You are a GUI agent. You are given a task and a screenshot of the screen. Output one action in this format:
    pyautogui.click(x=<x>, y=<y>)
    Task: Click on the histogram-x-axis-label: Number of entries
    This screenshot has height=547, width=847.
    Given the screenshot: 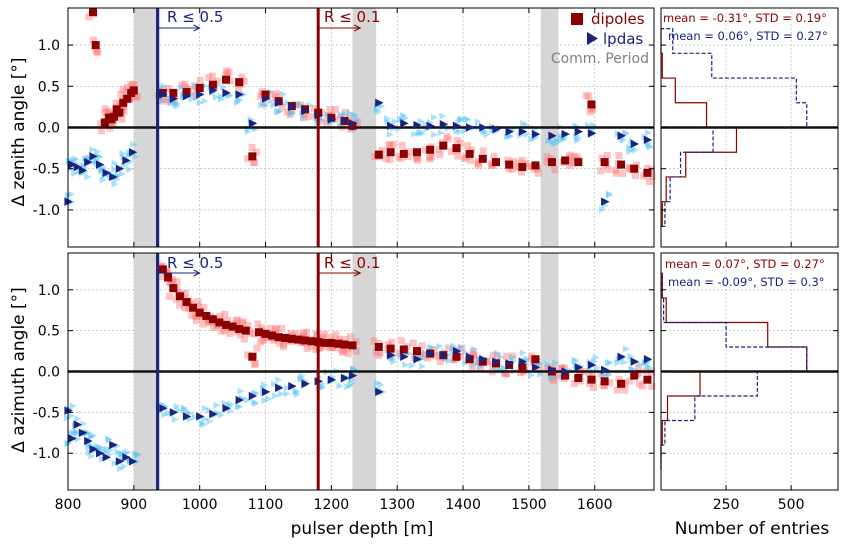 What is the action you would take?
    pyautogui.click(x=752, y=529)
    